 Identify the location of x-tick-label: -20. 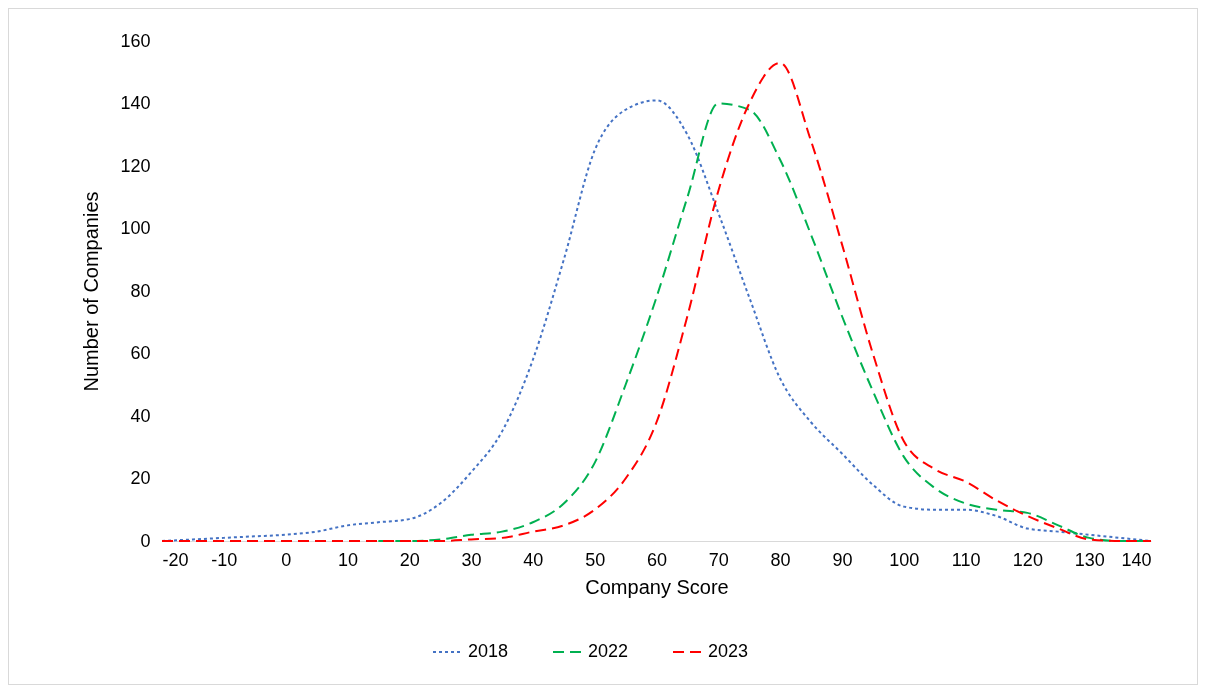
(175, 559).